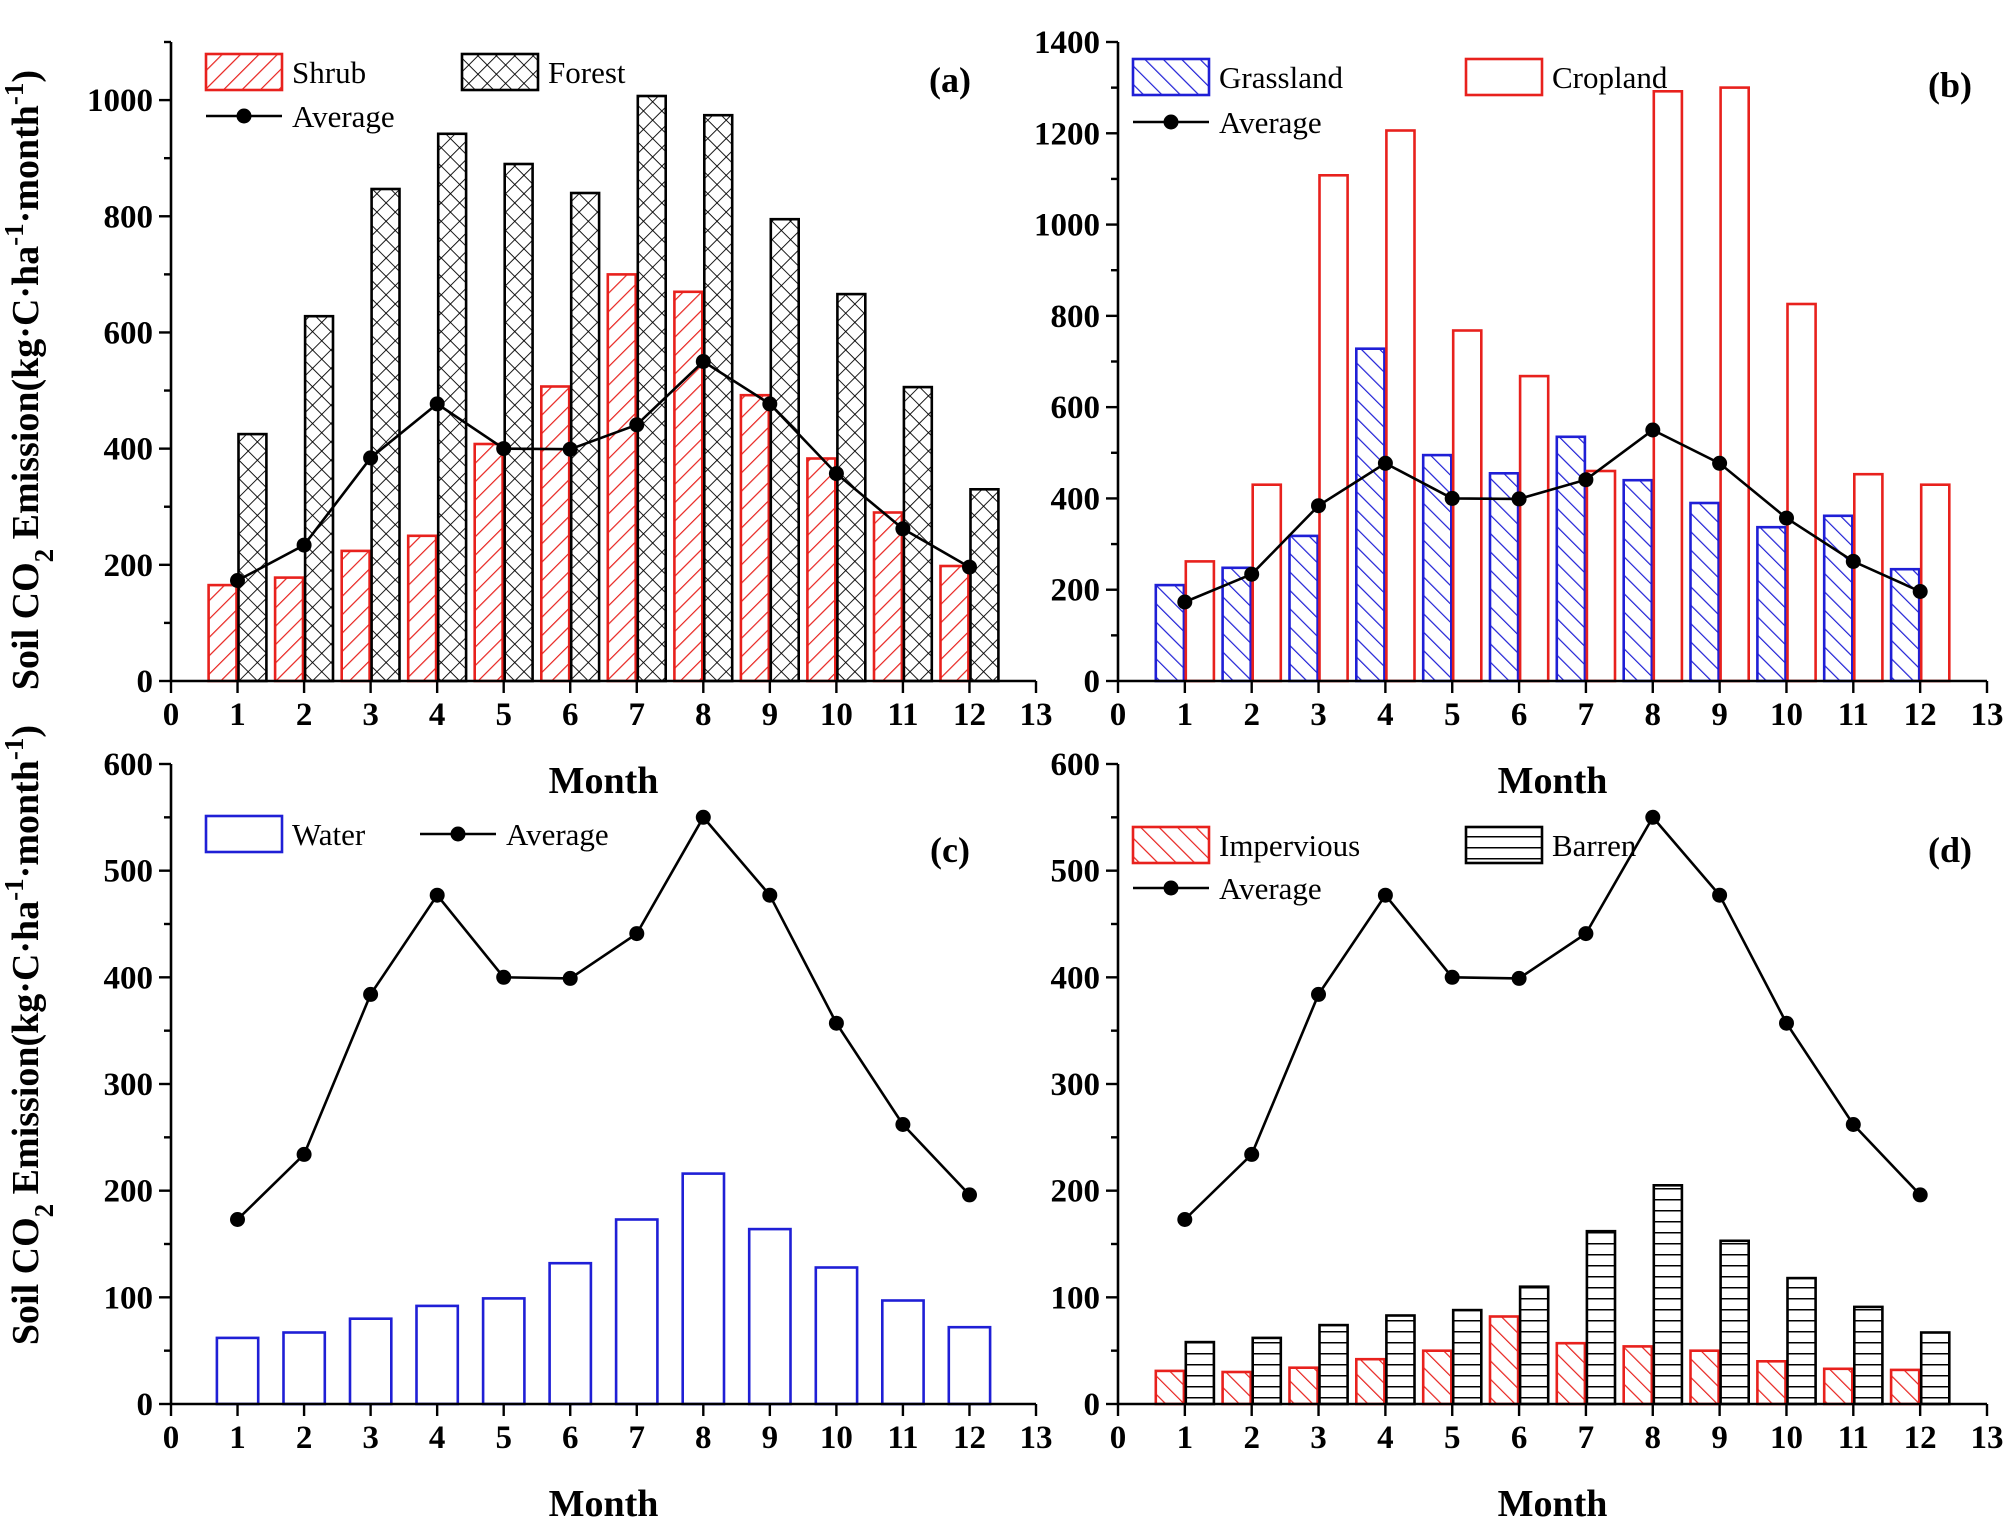 Image resolution: width=2006 pixels, height=1526 pixels. What do you see at coordinates (1067, 43) in the screenshot?
I see `y-tick-label-1400: 1400` at bounding box center [1067, 43].